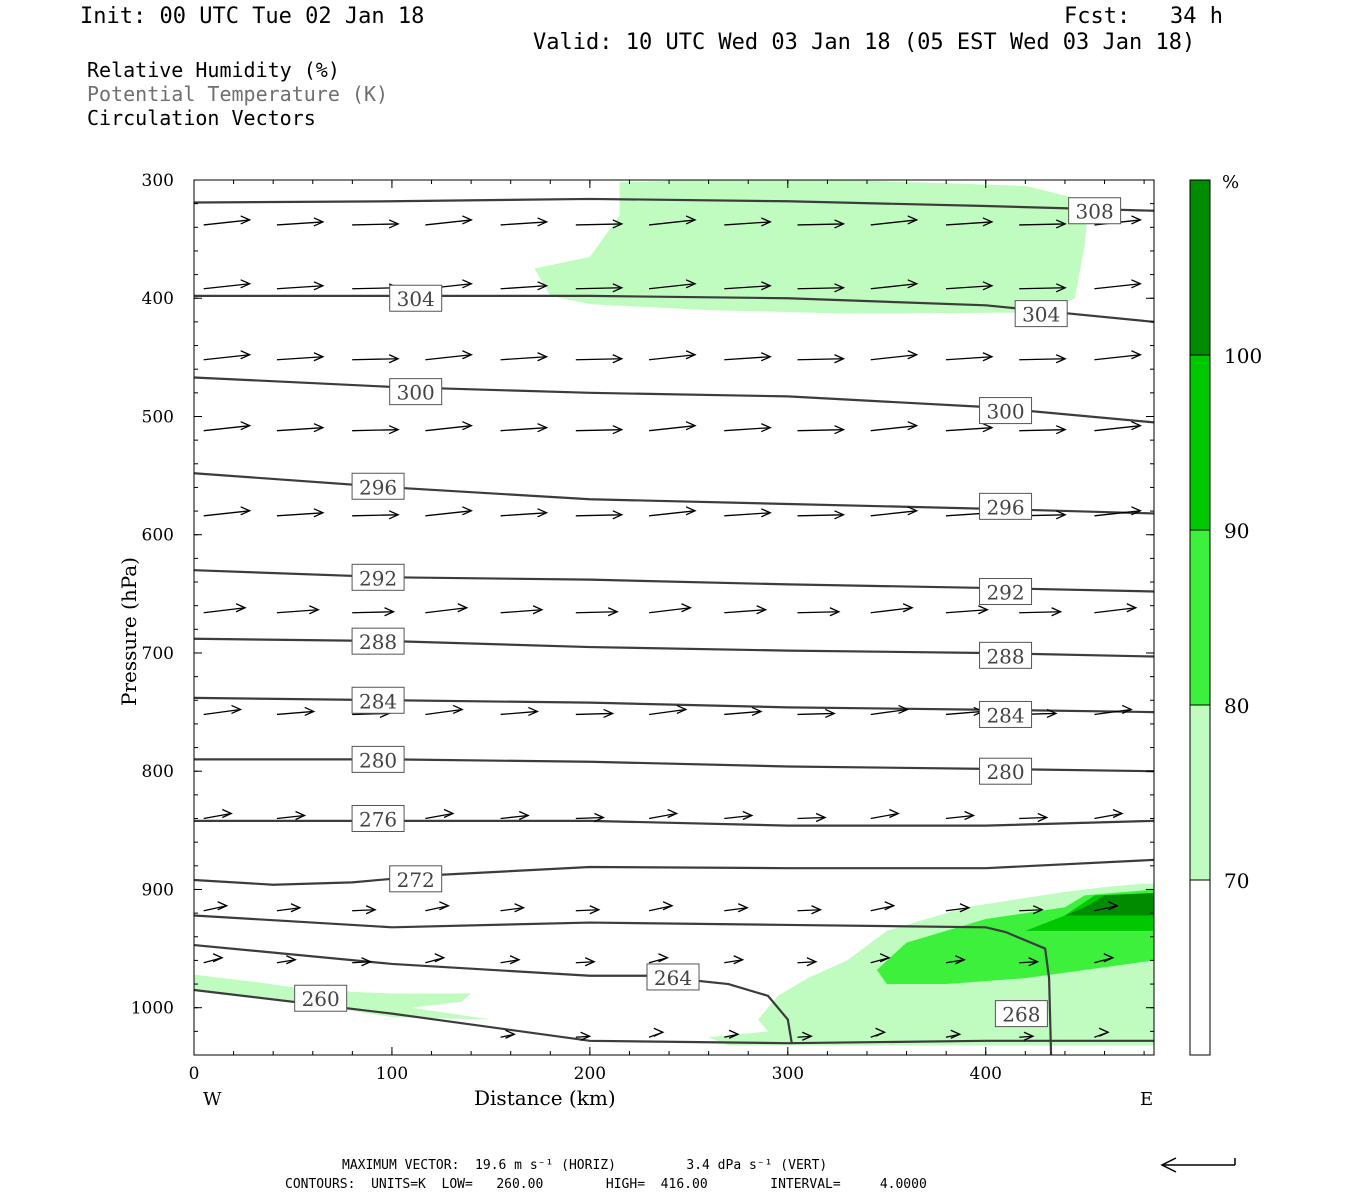 The image size is (1350, 1200). What do you see at coordinates (152, 1009) in the screenshot?
I see `y-tick-label: 1000` at bounding box center [152, 1009].